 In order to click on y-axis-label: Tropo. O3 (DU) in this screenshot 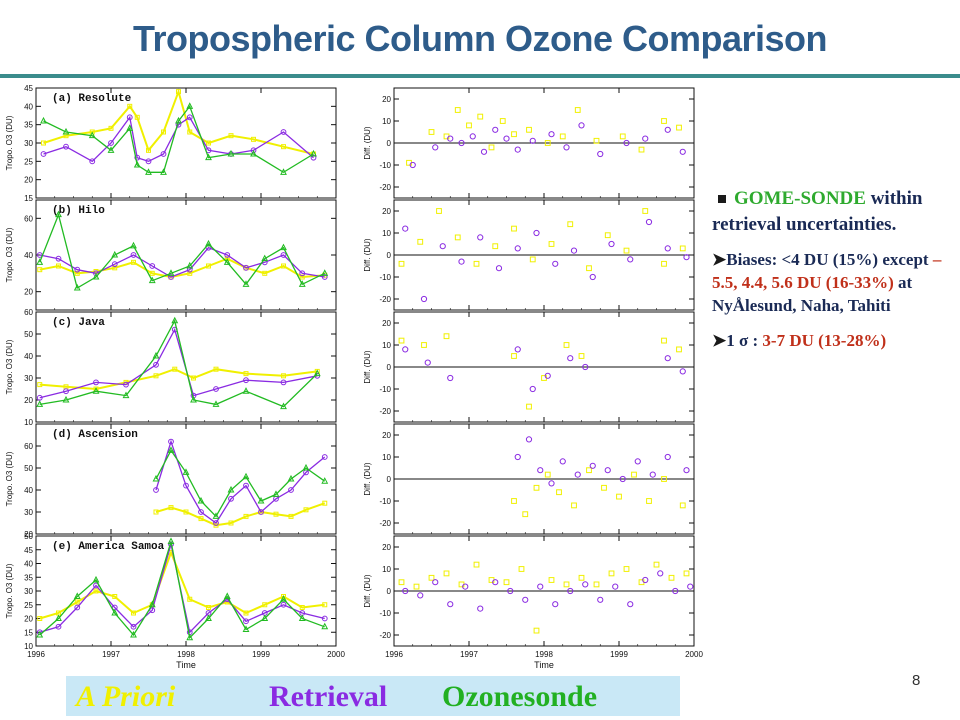, I will do `click(9, 254)`.